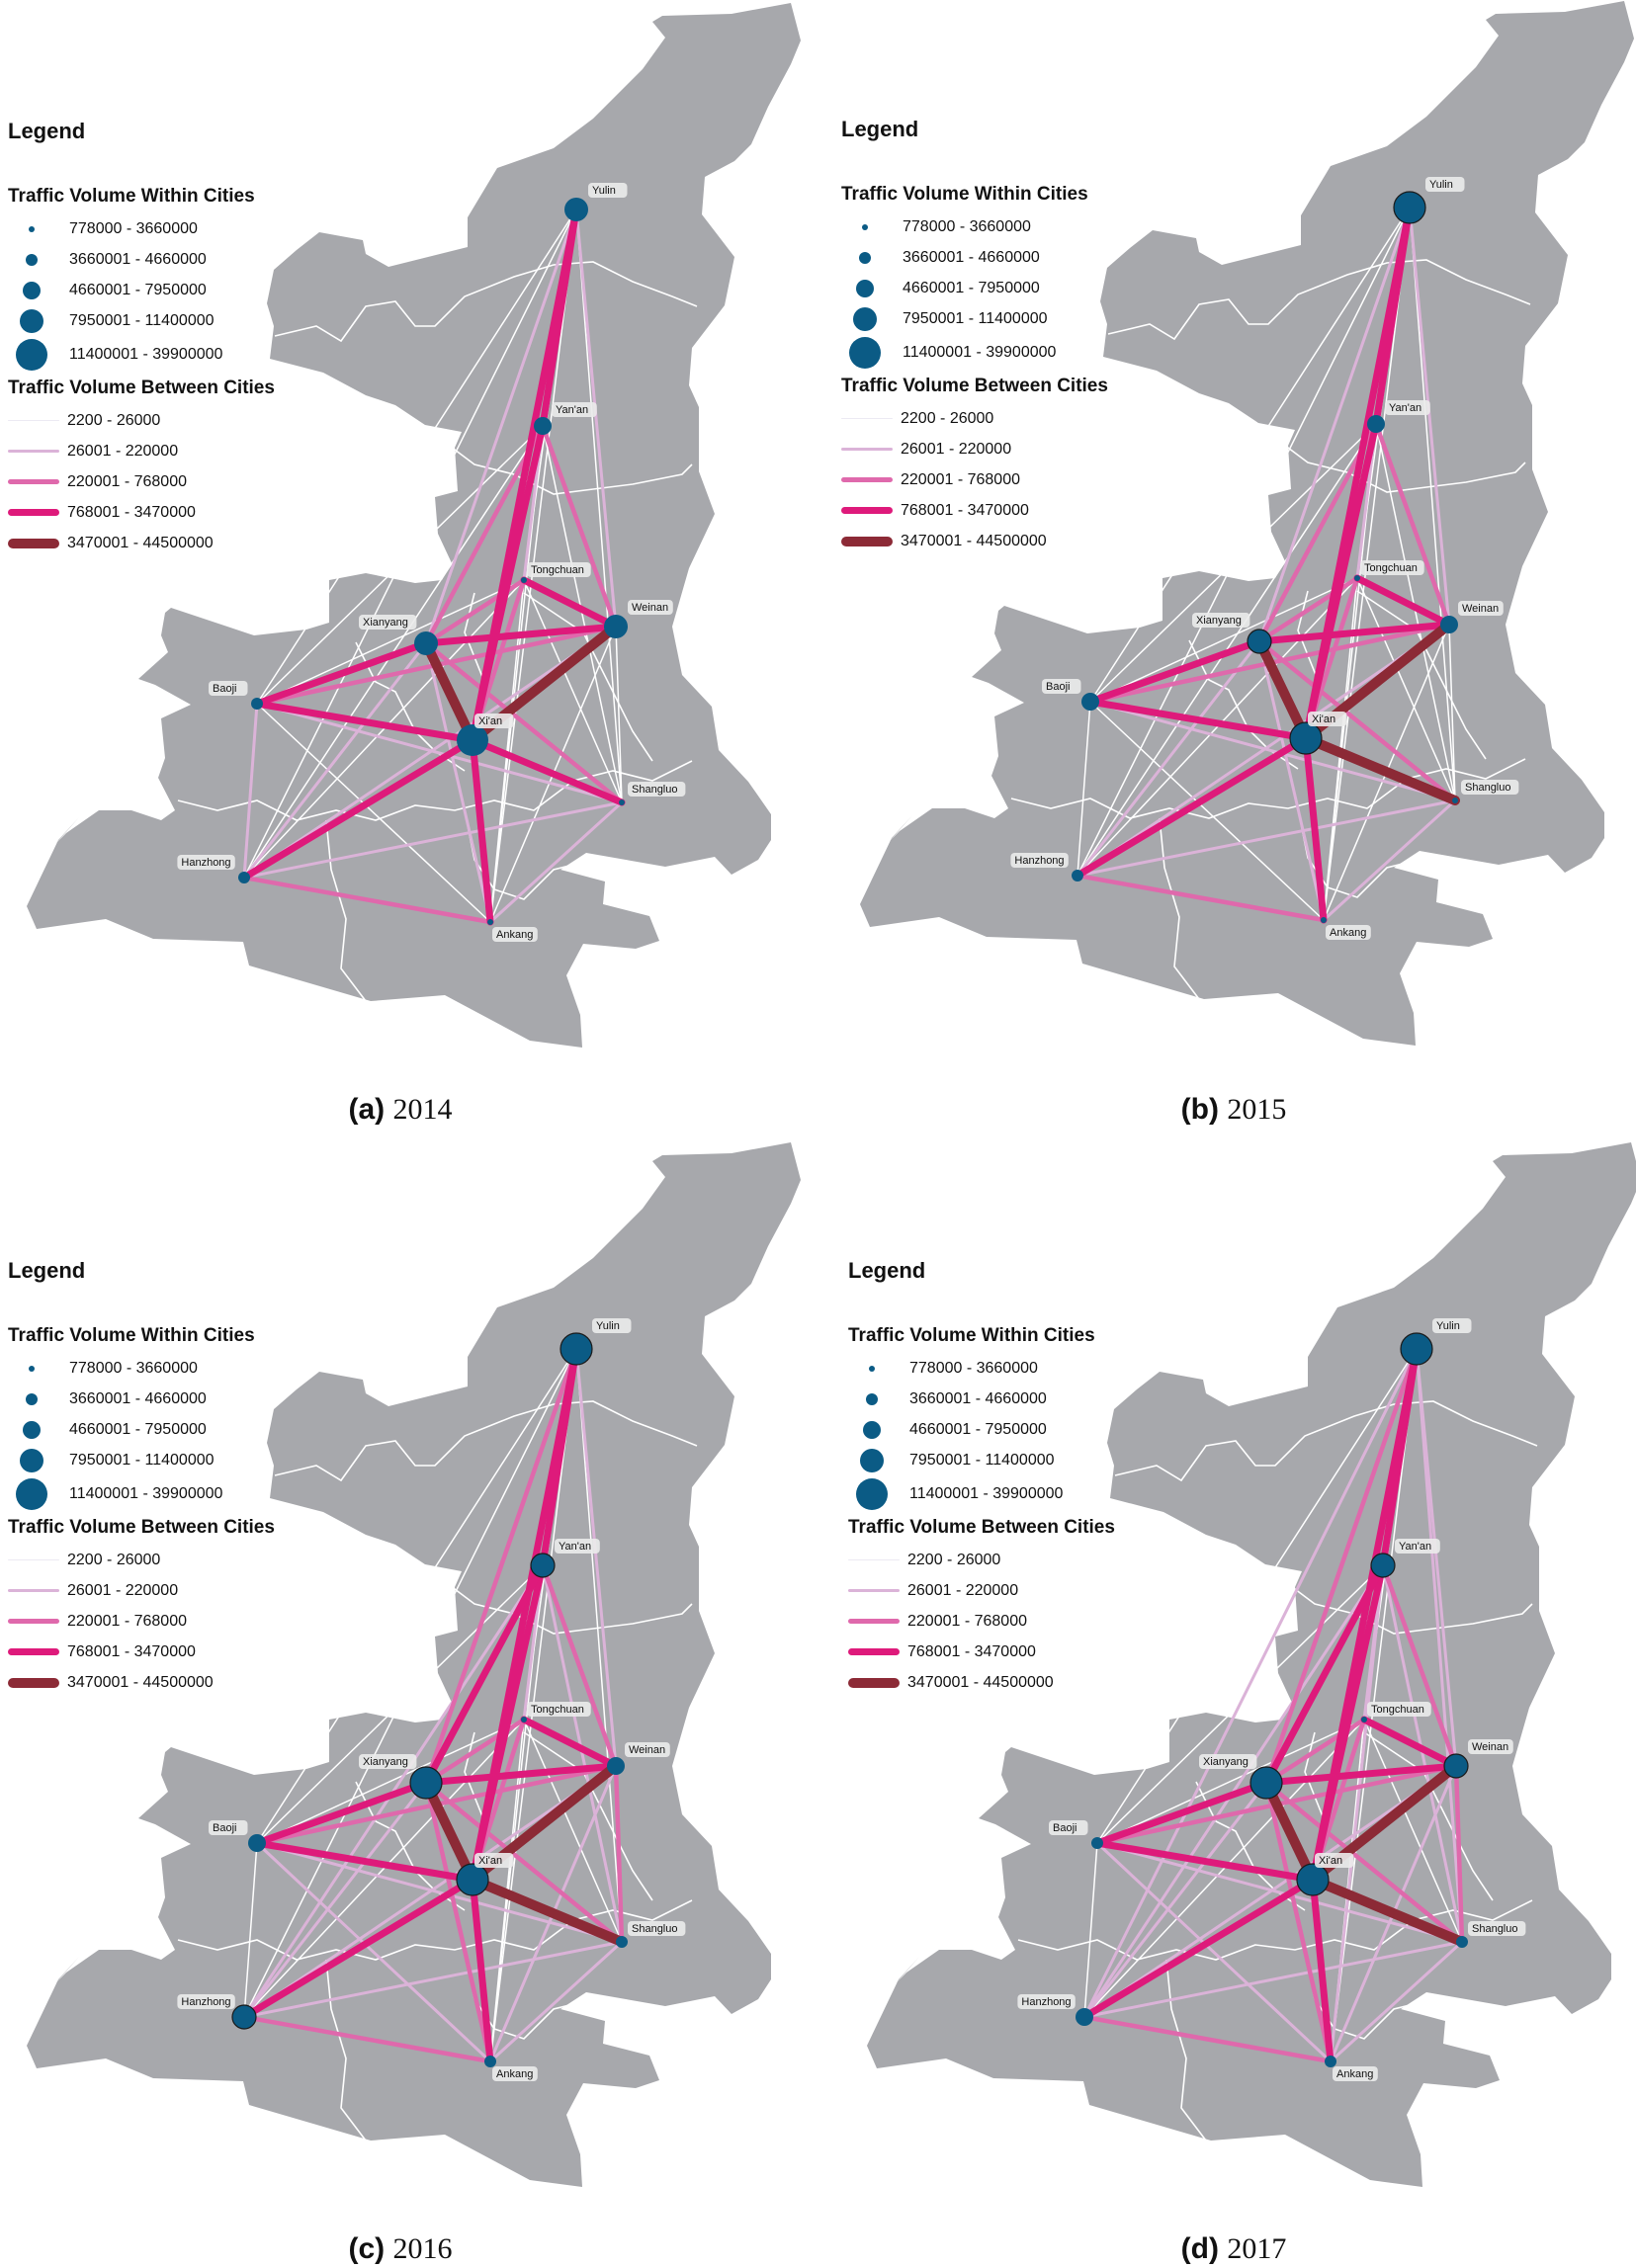 The image size is (1636, 2268). What do you see at coordinates (1199, 1109) in the screenshot?
I see `caption-letter: (b)` at bounding box center [1199, 1109].